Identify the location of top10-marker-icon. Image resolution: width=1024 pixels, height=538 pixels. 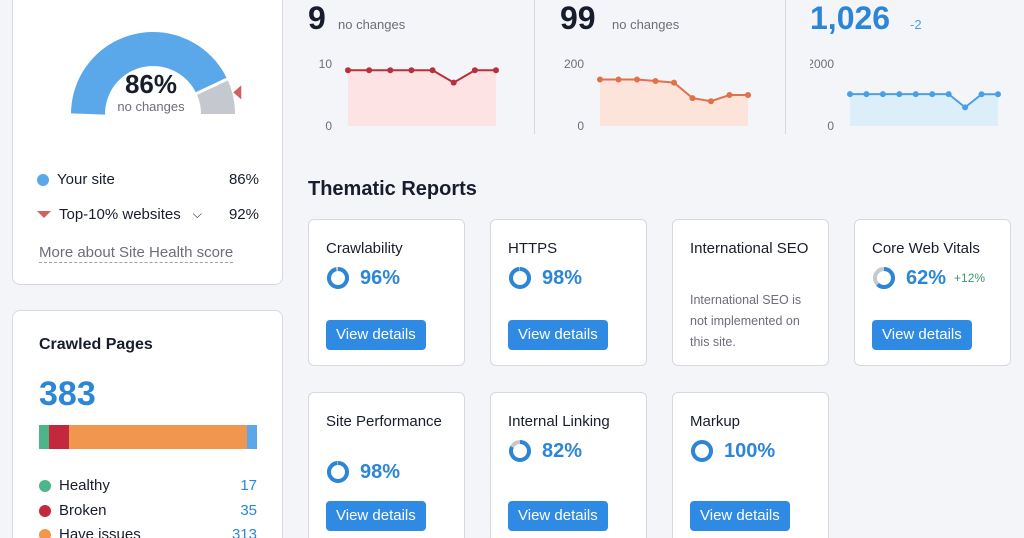
(237, 92).